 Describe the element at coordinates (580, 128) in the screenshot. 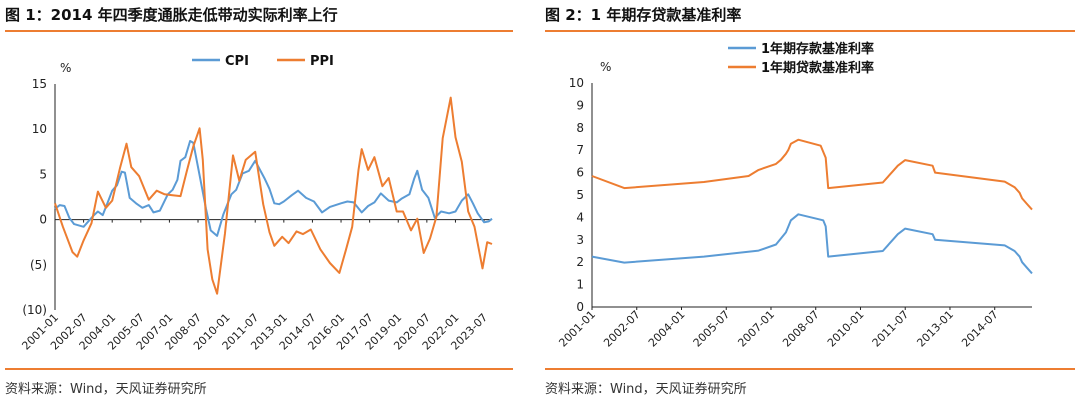

I see `y-tick-label: 8` at that location.